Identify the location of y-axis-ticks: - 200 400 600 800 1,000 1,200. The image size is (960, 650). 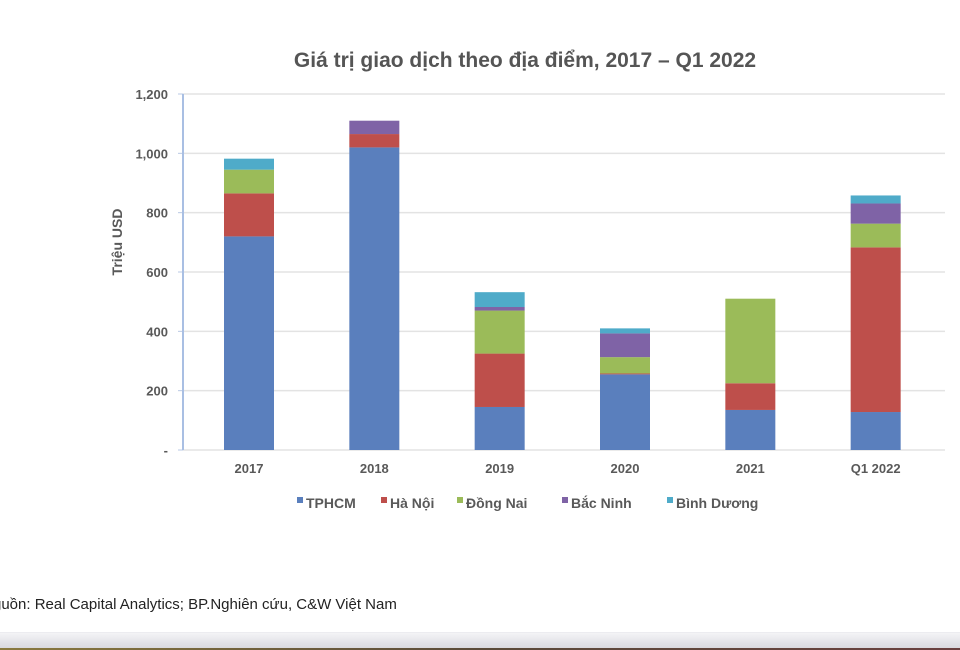
(151, 272).